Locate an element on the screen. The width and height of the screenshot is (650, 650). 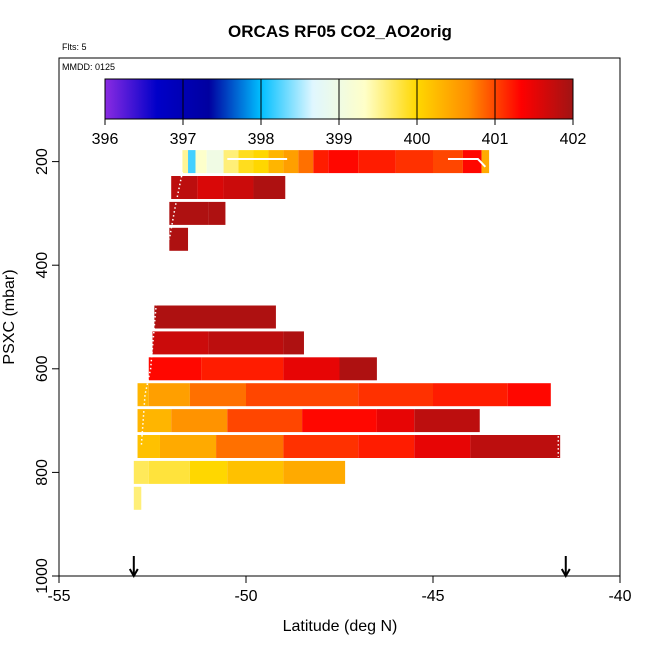
colorbar-tick-label: 398 is located at coordinates (261, 139).